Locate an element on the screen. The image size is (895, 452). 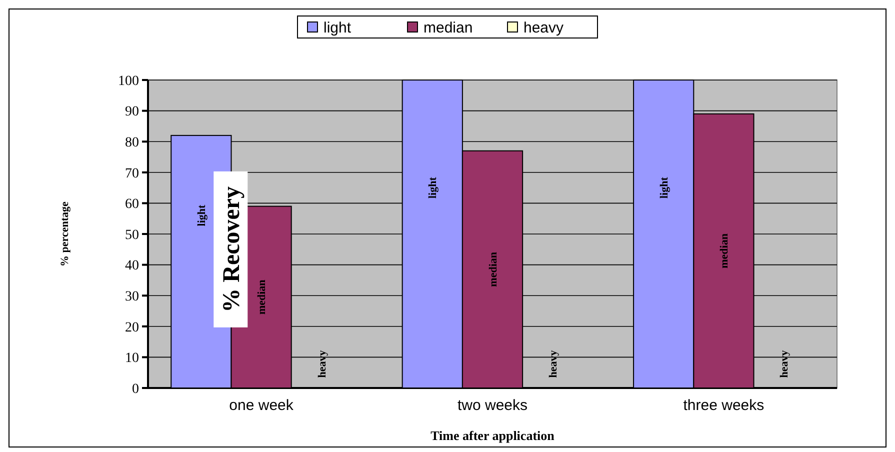
legend-label: median is located at coordinates (448, 27).